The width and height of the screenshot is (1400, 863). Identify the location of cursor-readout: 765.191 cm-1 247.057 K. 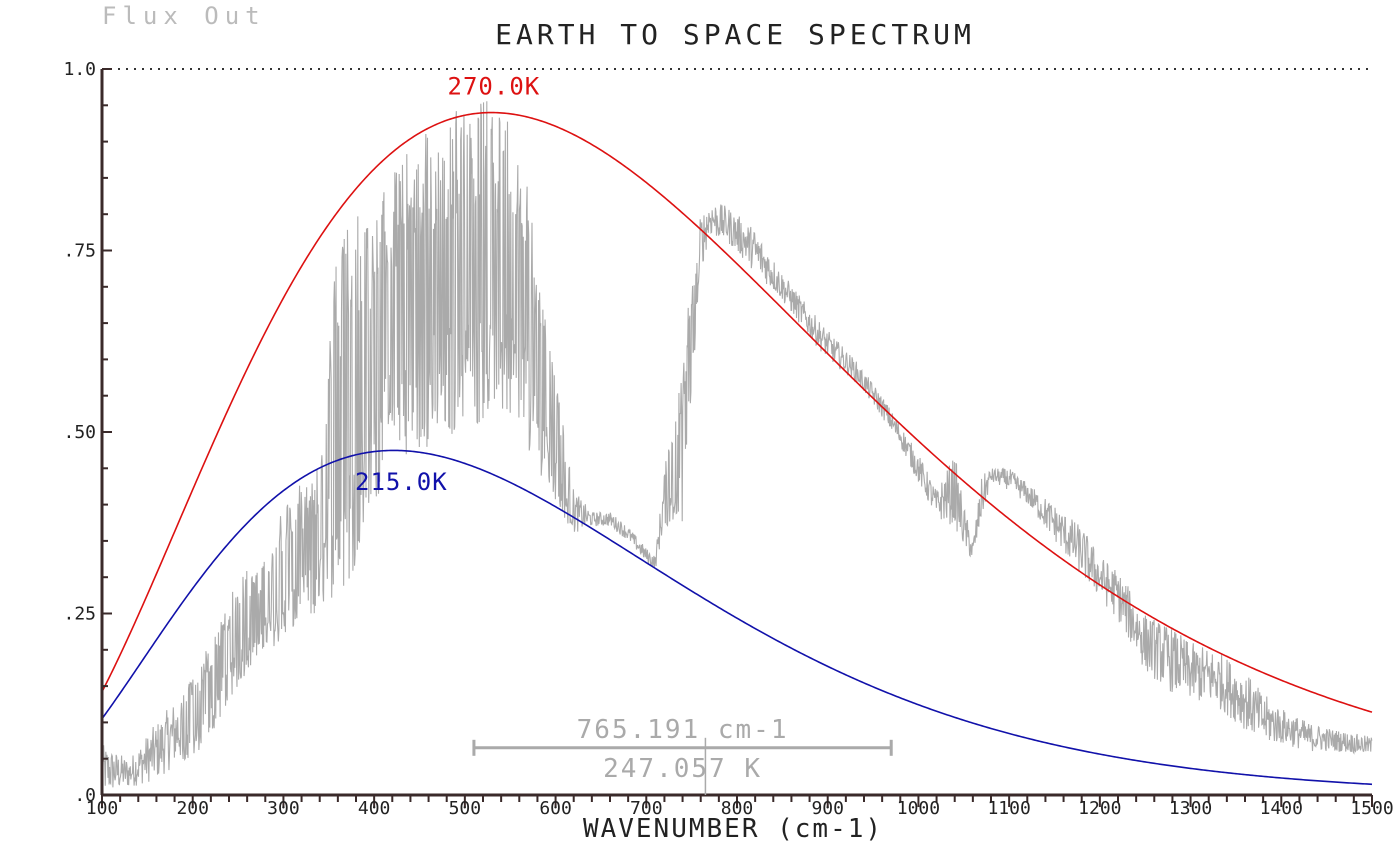
(682, 755).